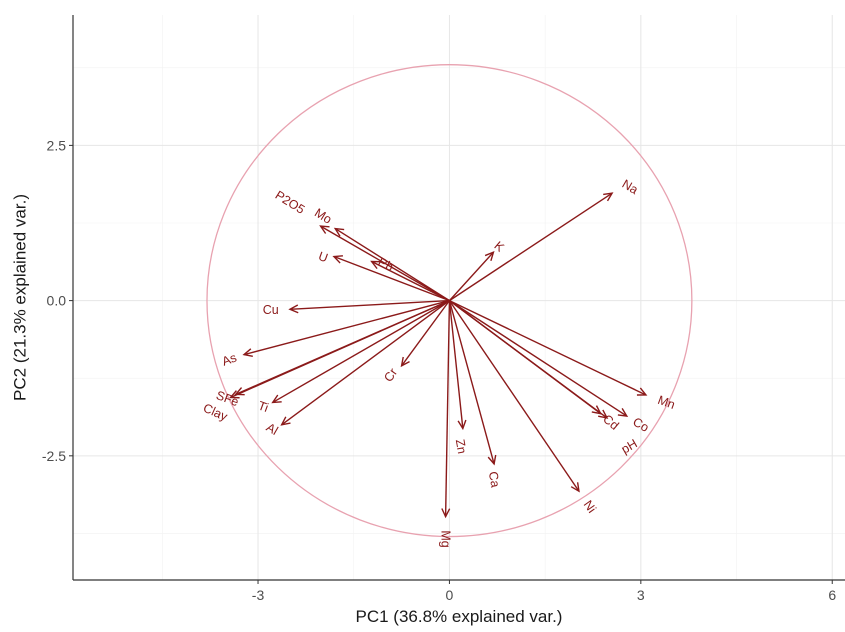 This screenshot has width=845, height=632. Describe the element at coordinates (494, 479) in the screenshot. I see `variable-label-ca: Ca` at that location.